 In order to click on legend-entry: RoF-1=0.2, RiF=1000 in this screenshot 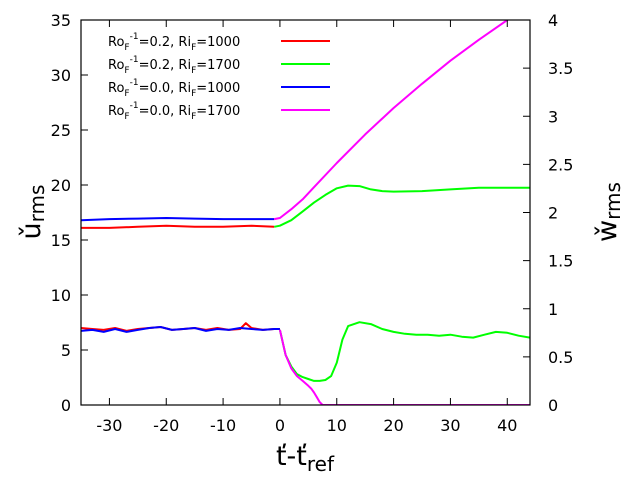, I will do `click(219, 42)`.